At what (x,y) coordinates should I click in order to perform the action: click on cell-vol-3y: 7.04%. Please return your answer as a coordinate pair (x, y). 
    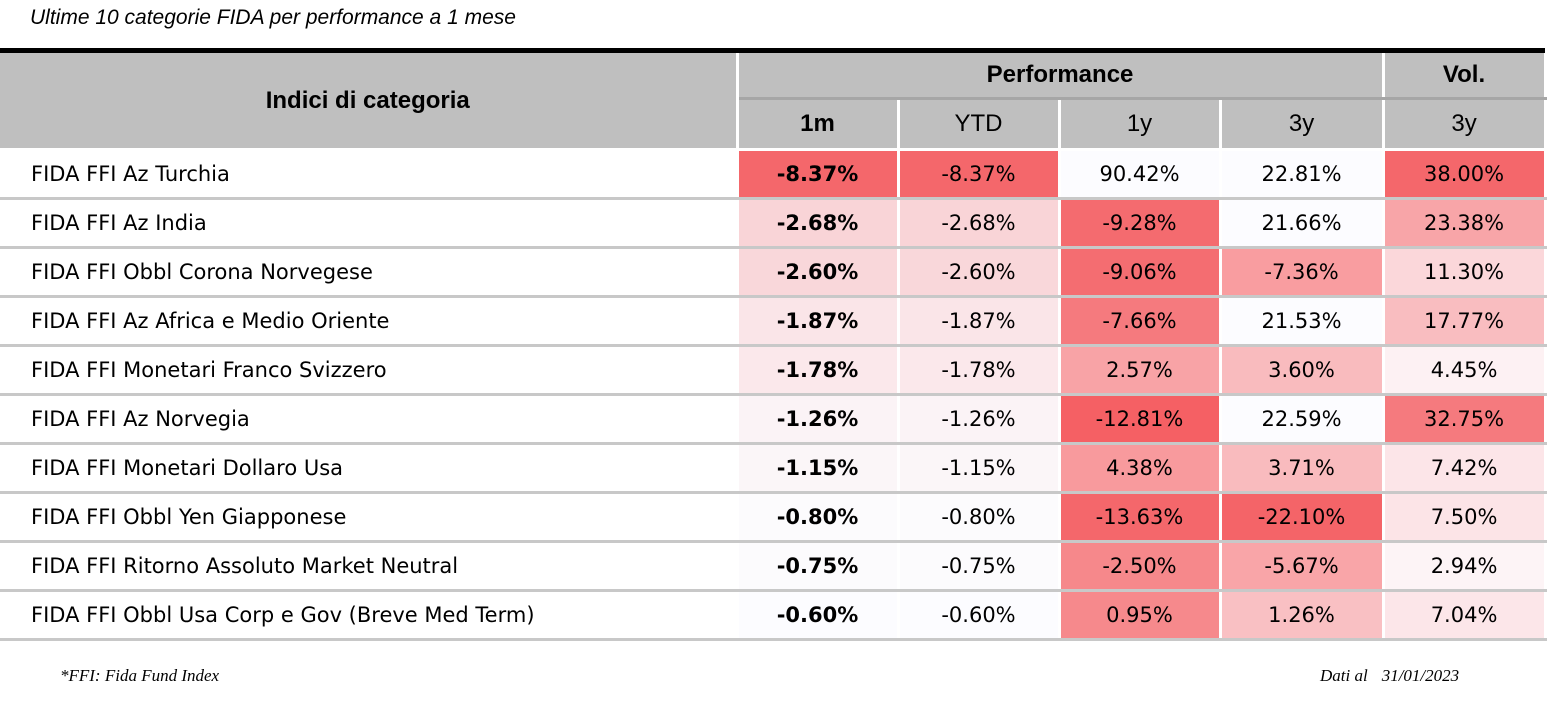
    Looking at the image, I should click on (1464, 615).